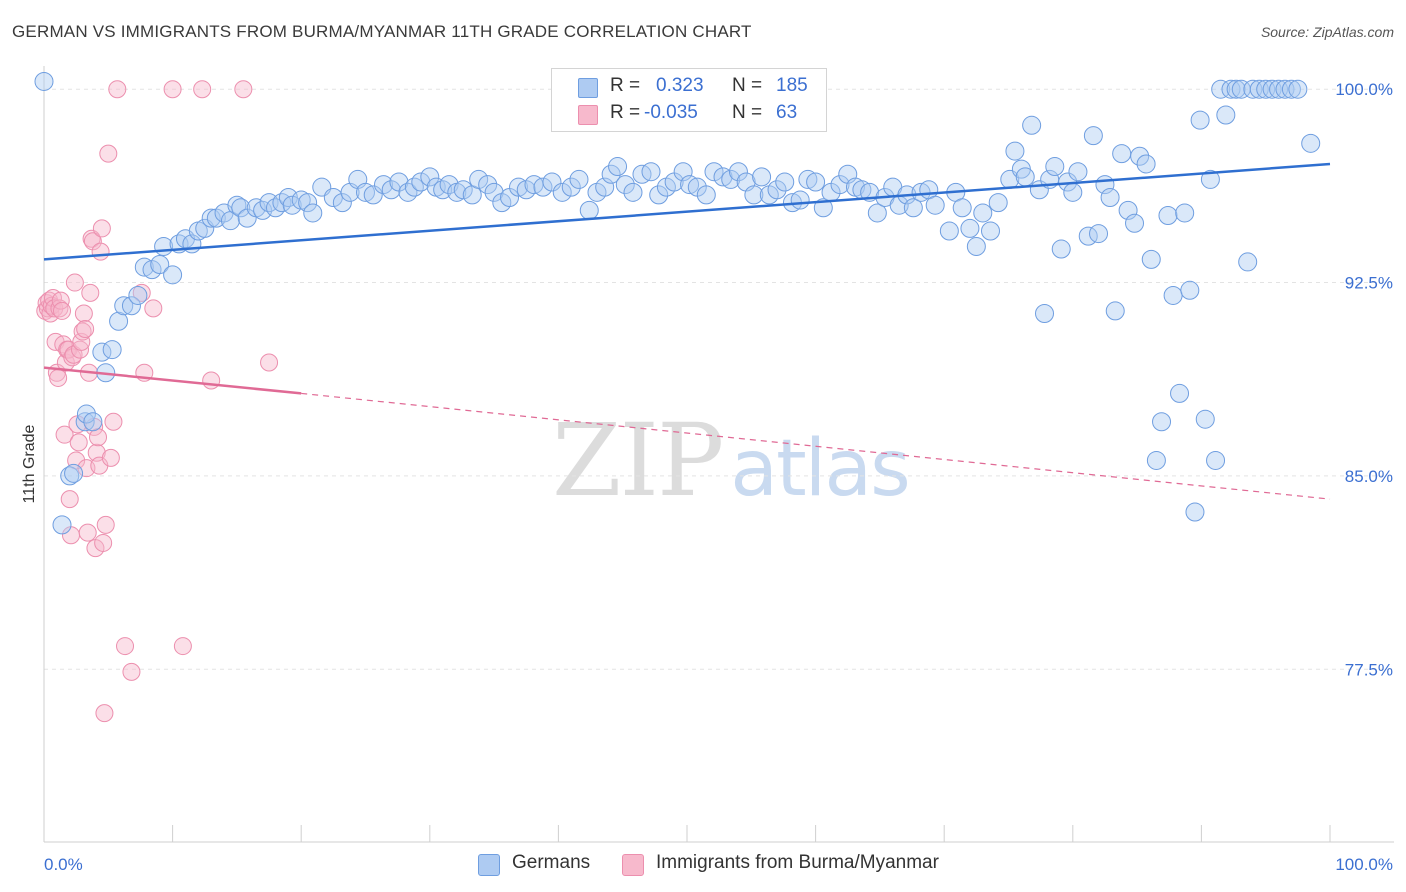 This screenshot has height=892, width=1406. What do you see at coordinates (489, 865) in the screenshot?
I see `bottom-legend-swatch-germans` at bounding box center [489, 865].